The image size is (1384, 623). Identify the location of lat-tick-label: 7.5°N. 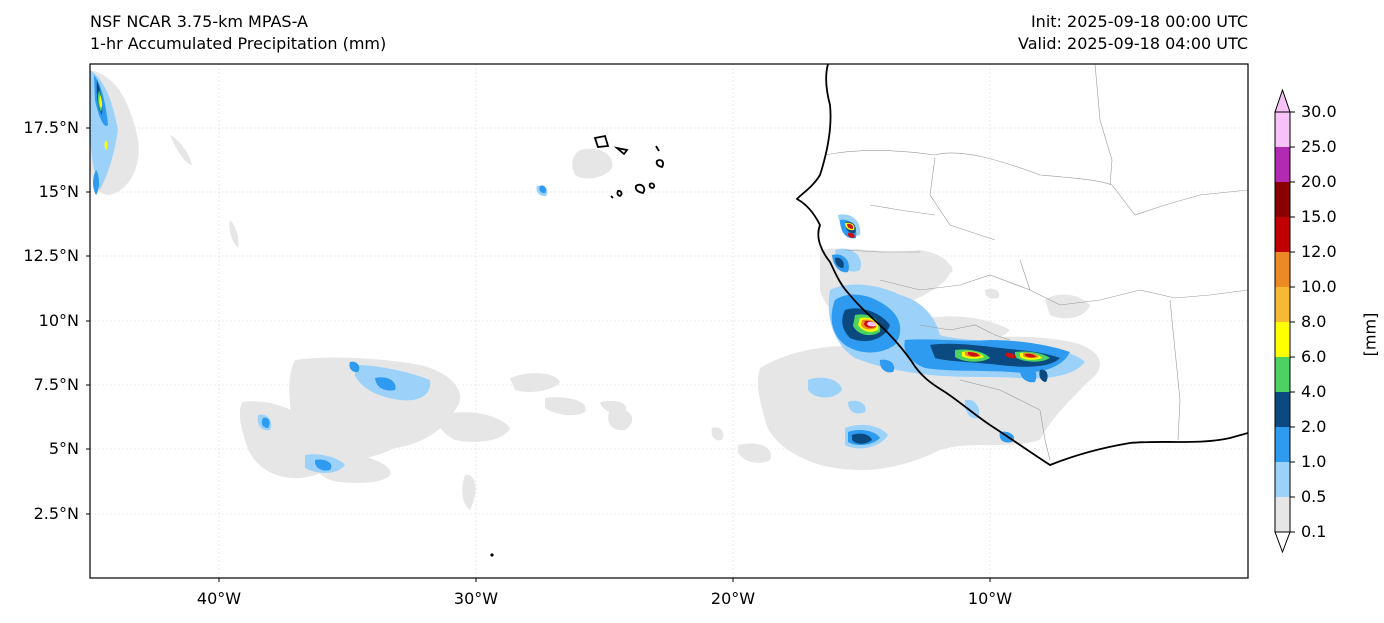
(56, 384).